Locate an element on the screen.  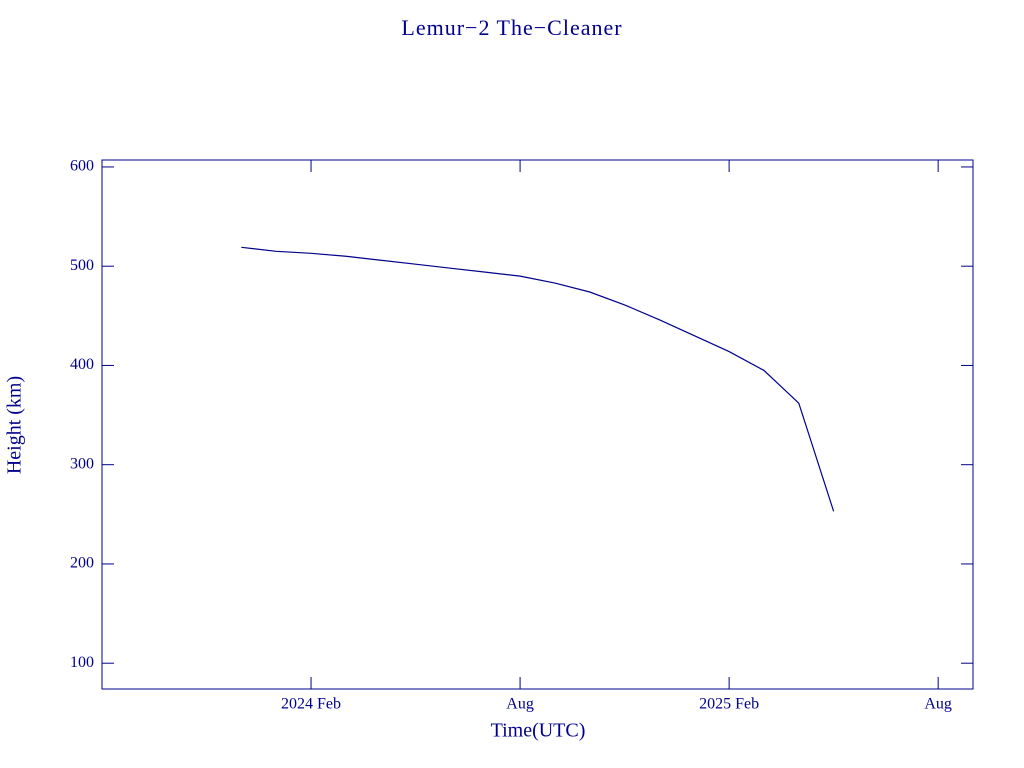
x-axis-label: Time(UTC) is located at coordinates (538, 731).